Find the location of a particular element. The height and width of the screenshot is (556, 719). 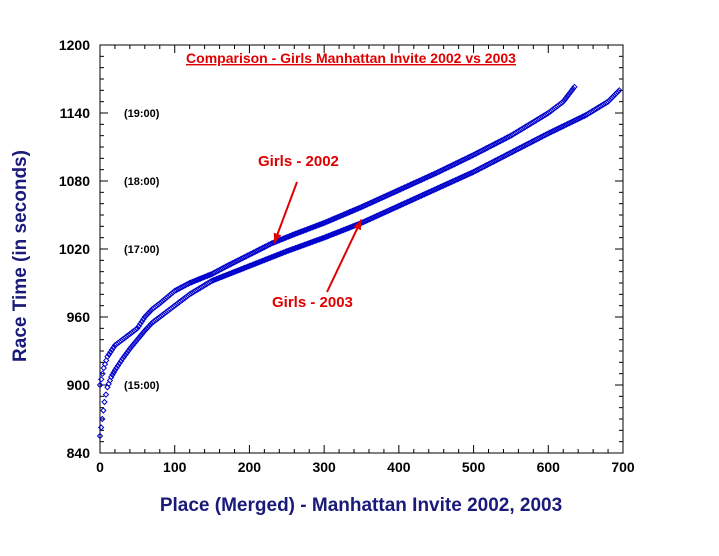

x-tick-label: 700 is located at coordinates (623, 467).